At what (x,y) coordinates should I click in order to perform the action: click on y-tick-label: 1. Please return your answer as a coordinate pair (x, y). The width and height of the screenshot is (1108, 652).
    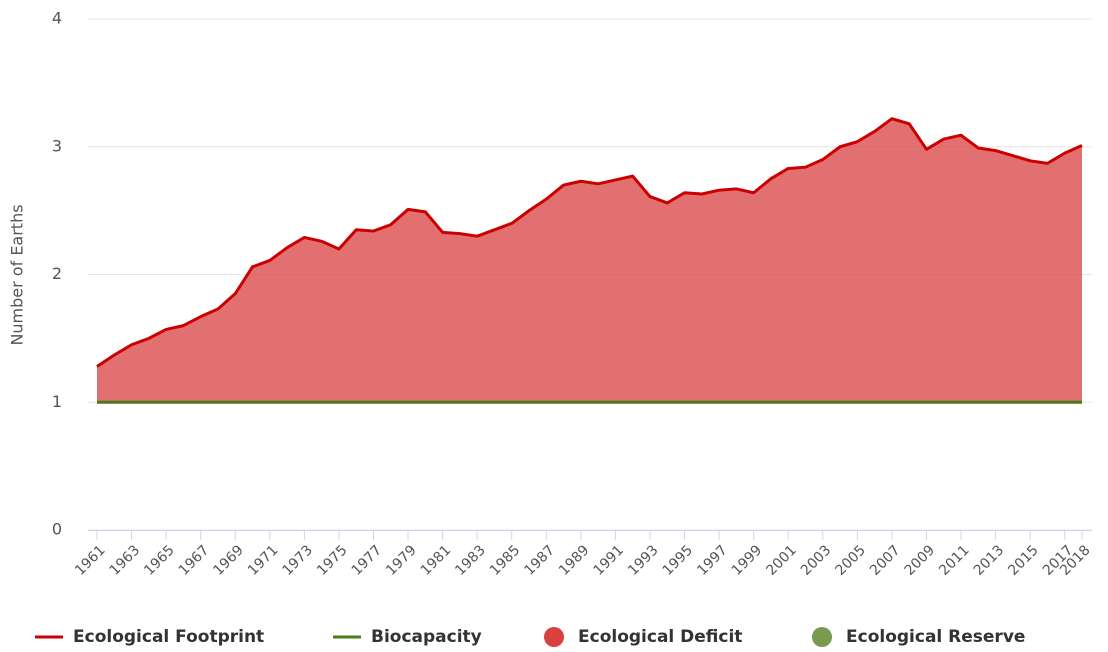
    Looking at the image, I should click on (57, 401).